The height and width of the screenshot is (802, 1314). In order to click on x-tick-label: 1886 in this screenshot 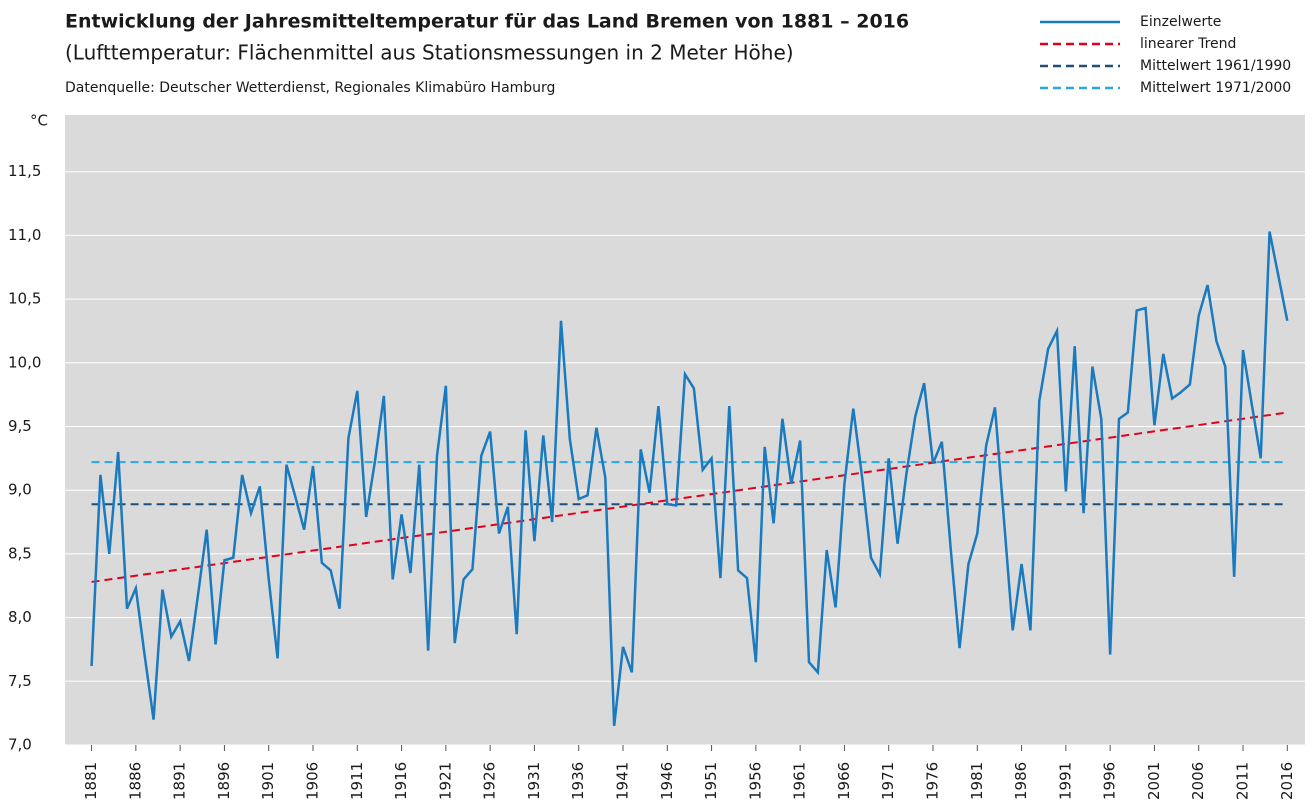, I will do `click(135, 781)`.